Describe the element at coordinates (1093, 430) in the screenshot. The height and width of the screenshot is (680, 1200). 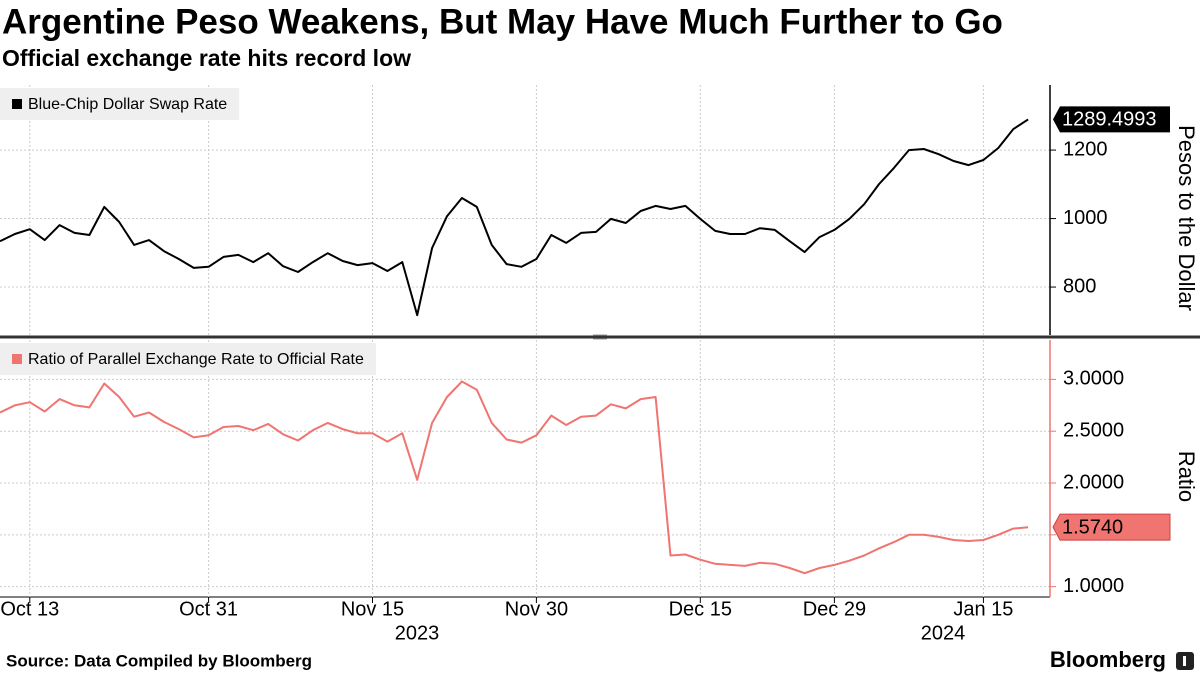
I see `y-tick-label: 2.5000` at that location.